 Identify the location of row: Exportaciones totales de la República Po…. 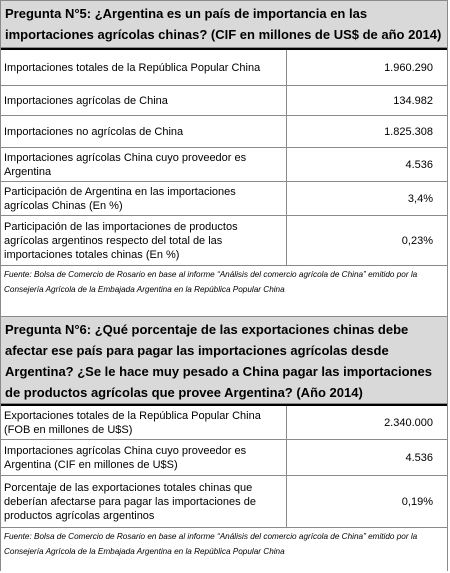
(224, 422).